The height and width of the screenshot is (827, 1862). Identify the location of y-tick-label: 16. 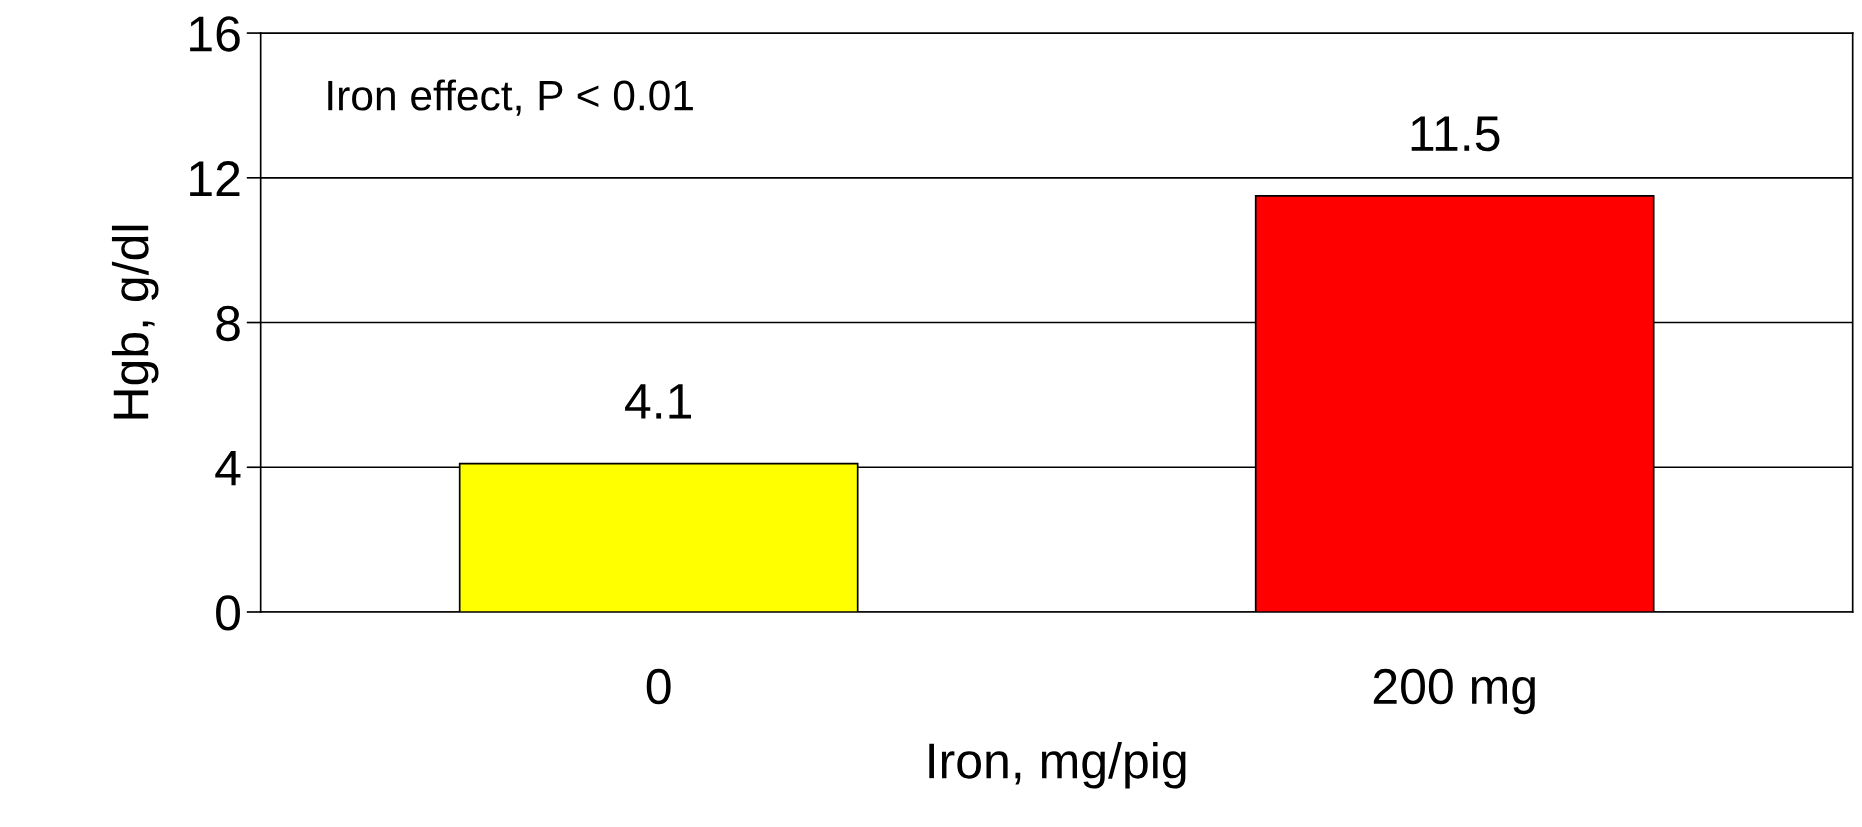
(215, 34).